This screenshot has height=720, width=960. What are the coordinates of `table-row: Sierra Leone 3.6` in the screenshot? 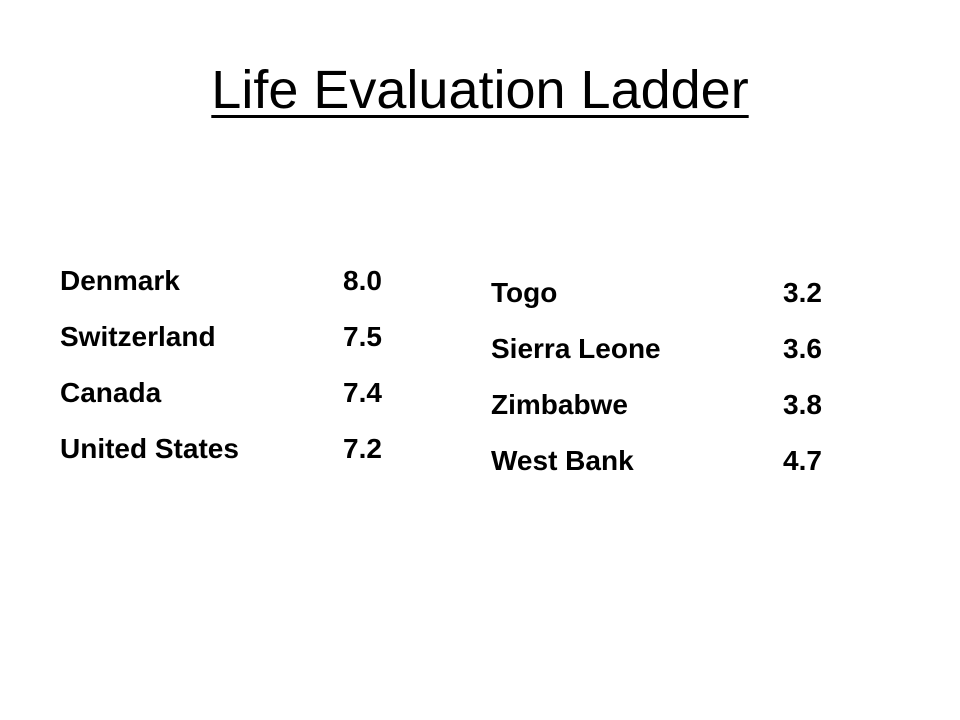 It's located at (667, 349).